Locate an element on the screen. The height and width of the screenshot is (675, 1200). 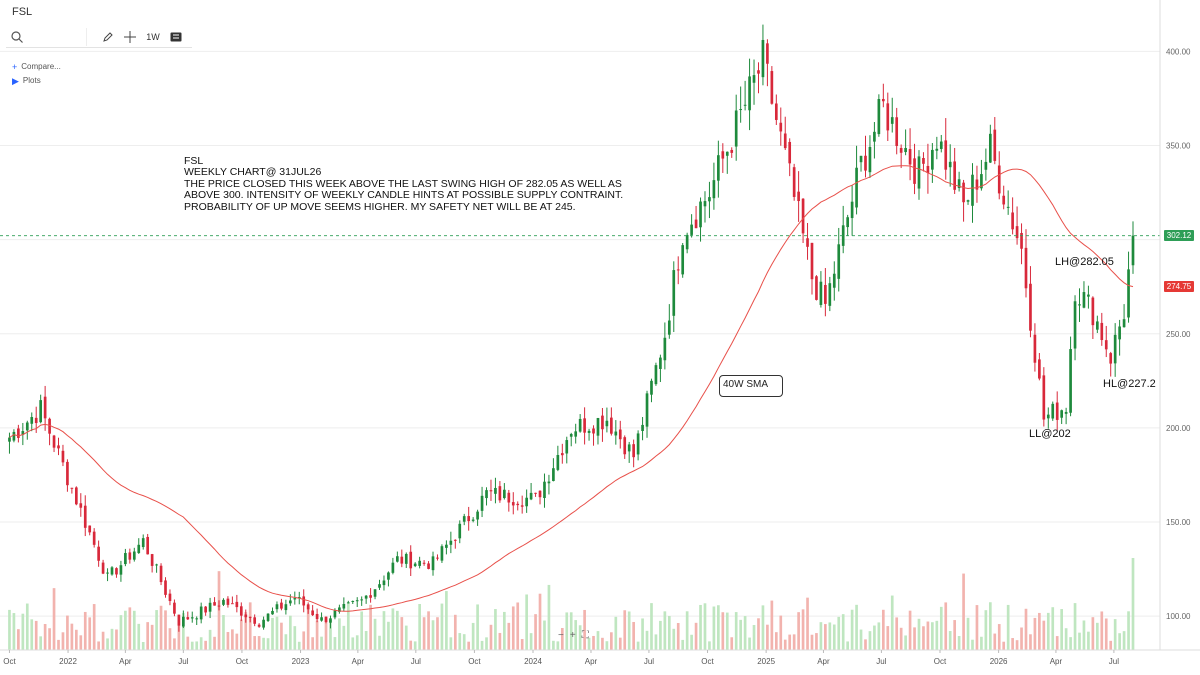
x-tick-label: Jul is located at coordinates (881, 661).